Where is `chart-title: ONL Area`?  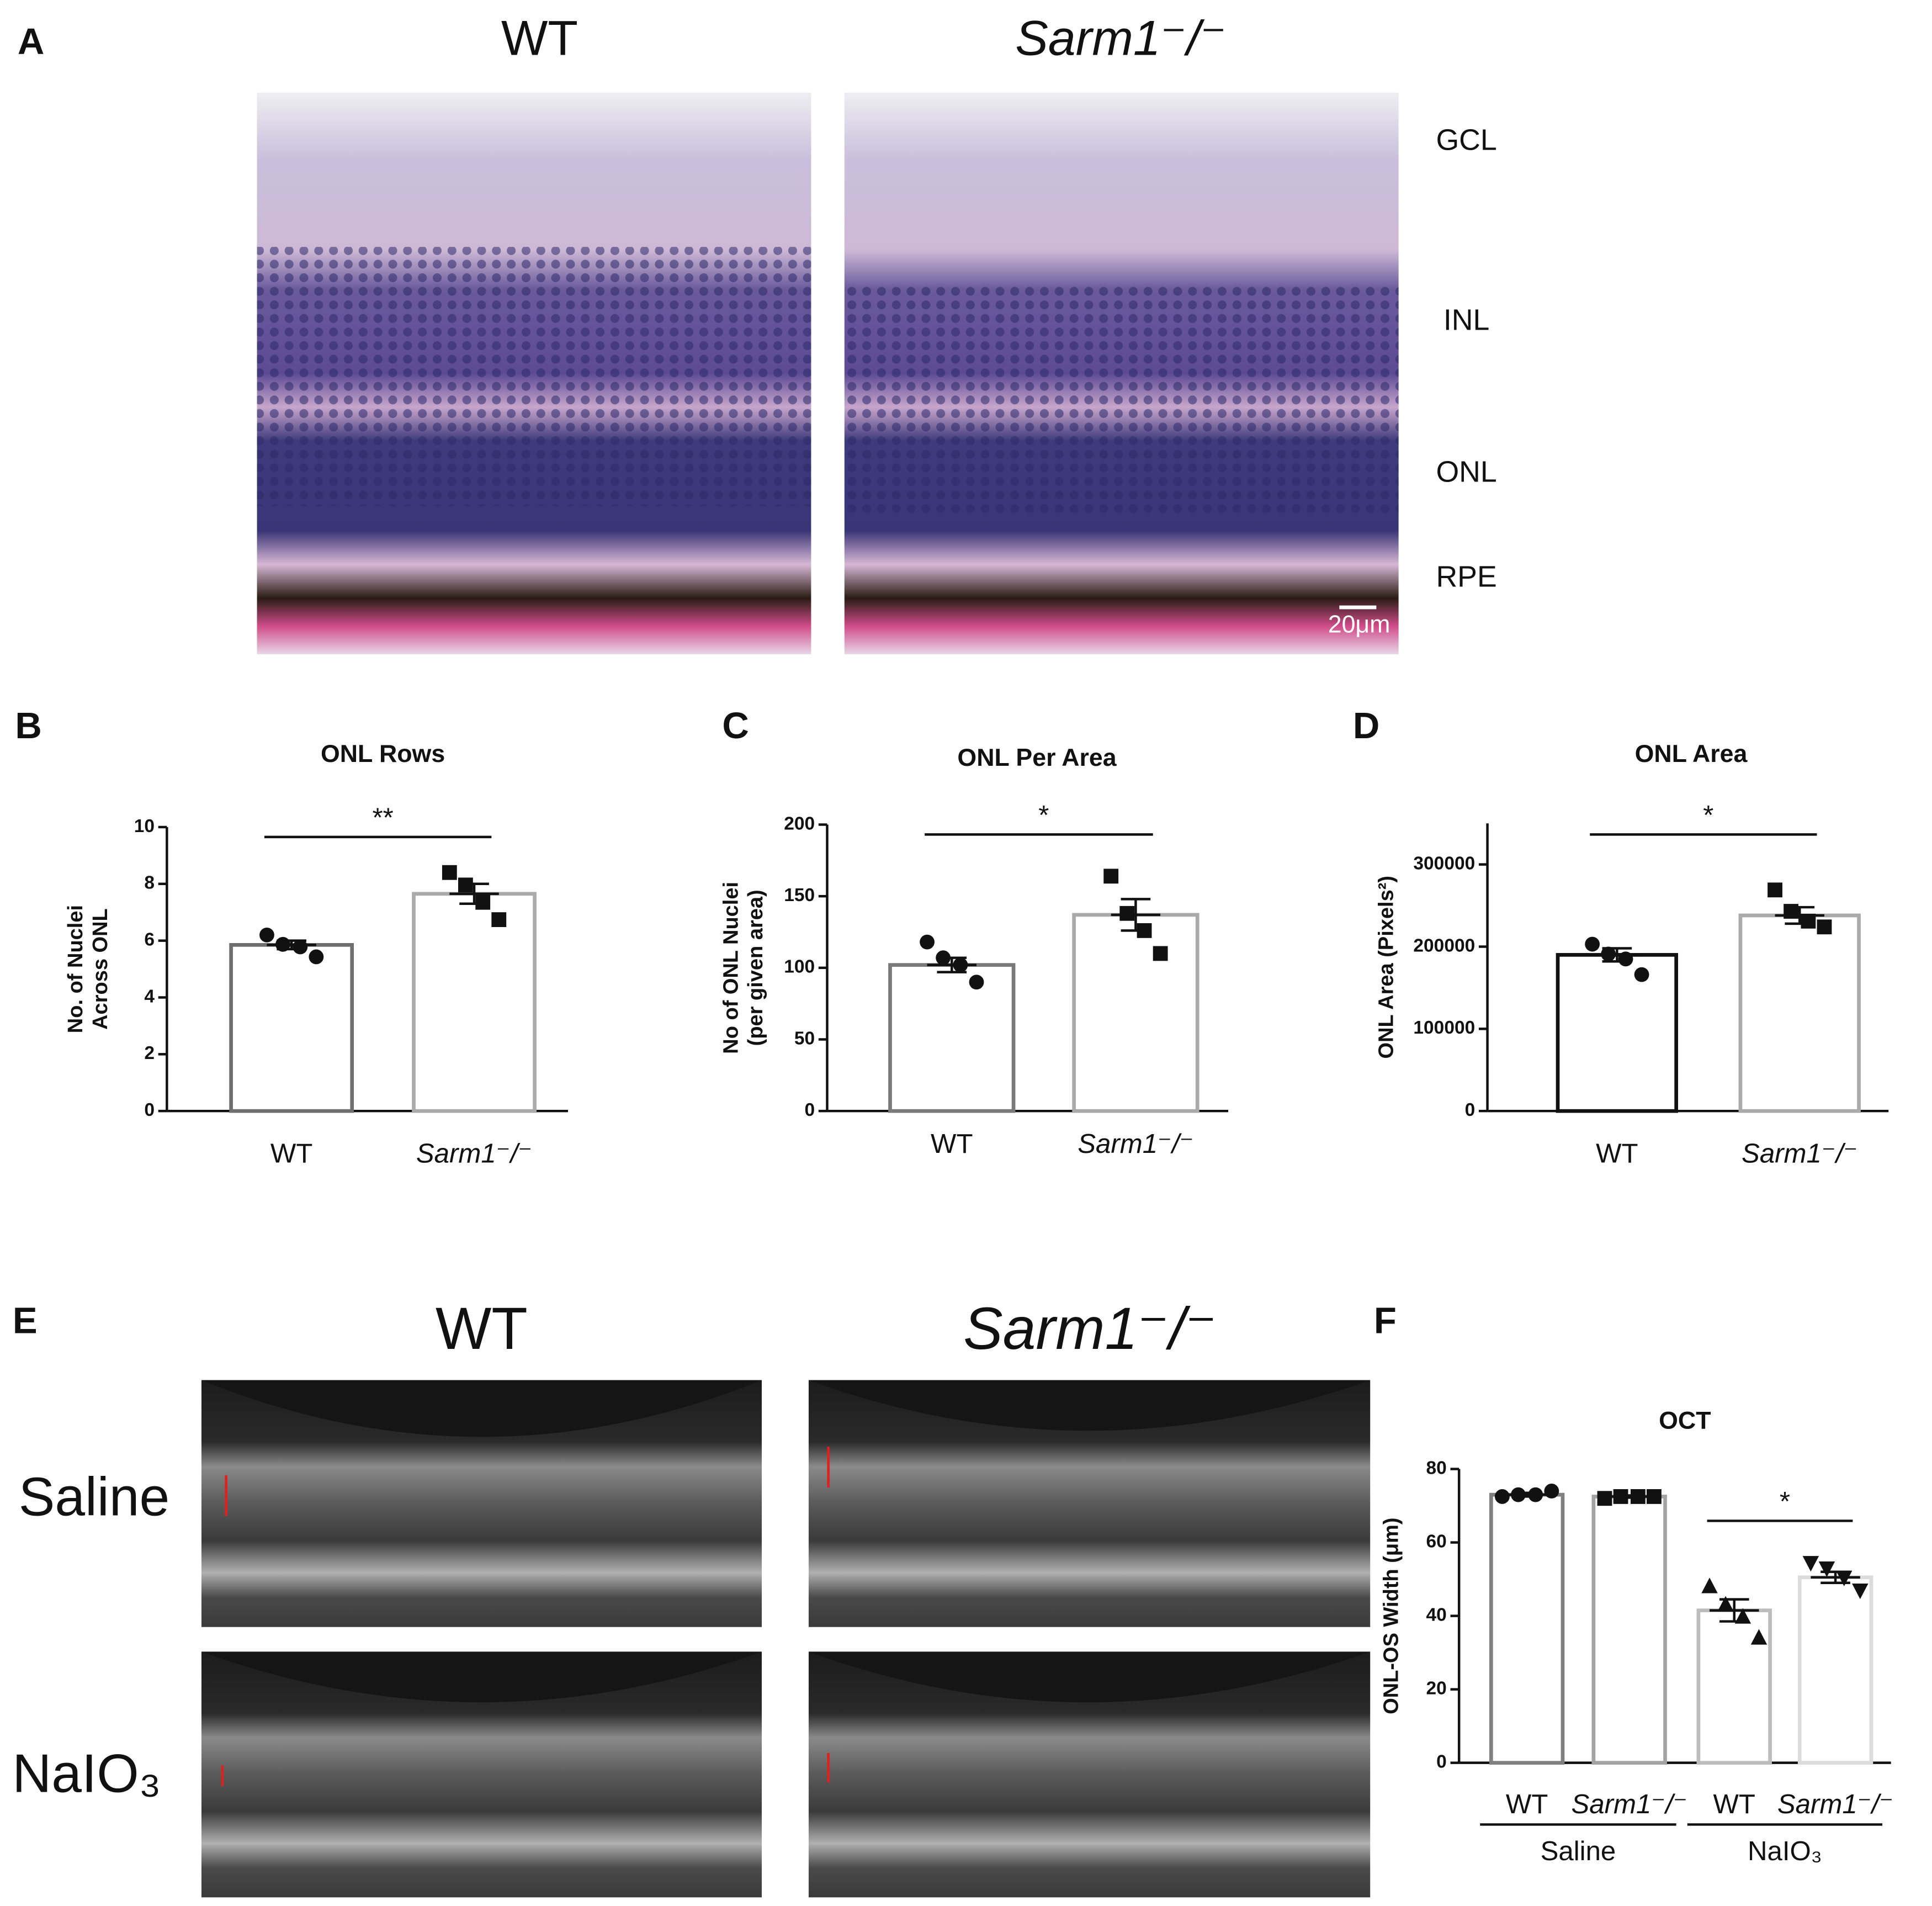 chart-title: ONL Area is located at coordinates (1692, 754).